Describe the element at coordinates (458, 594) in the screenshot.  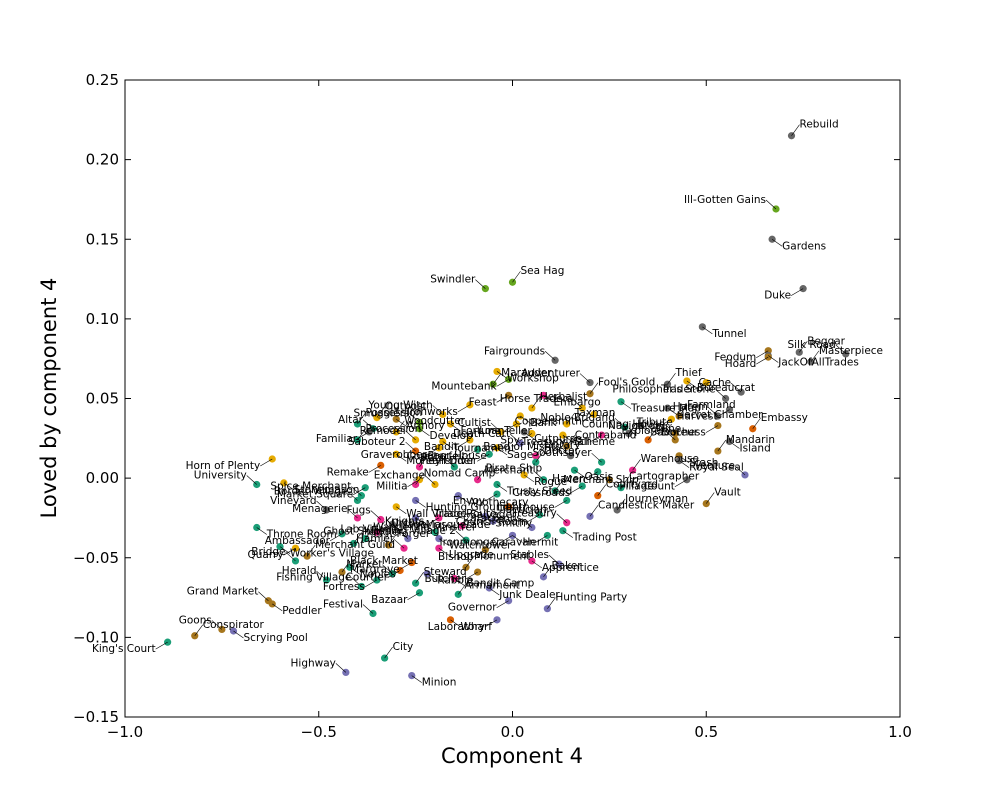
I see `data-point` at that location.